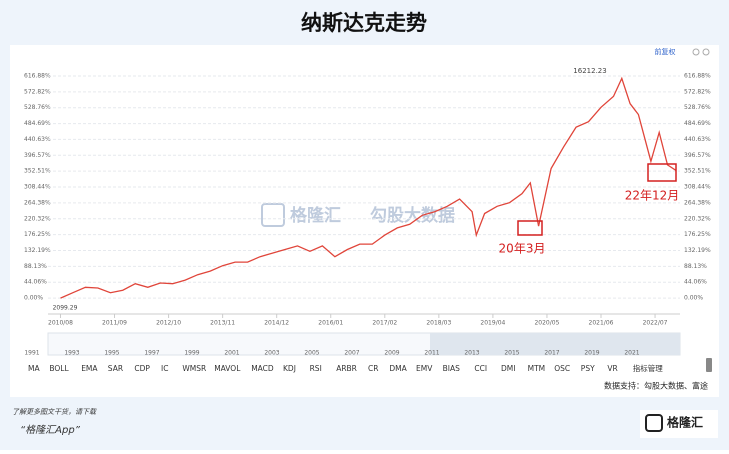  What do you see at coordinates (271, 353) in the screenshot?
I see `navigator-year: 2003` at bounding box center [271, 353].